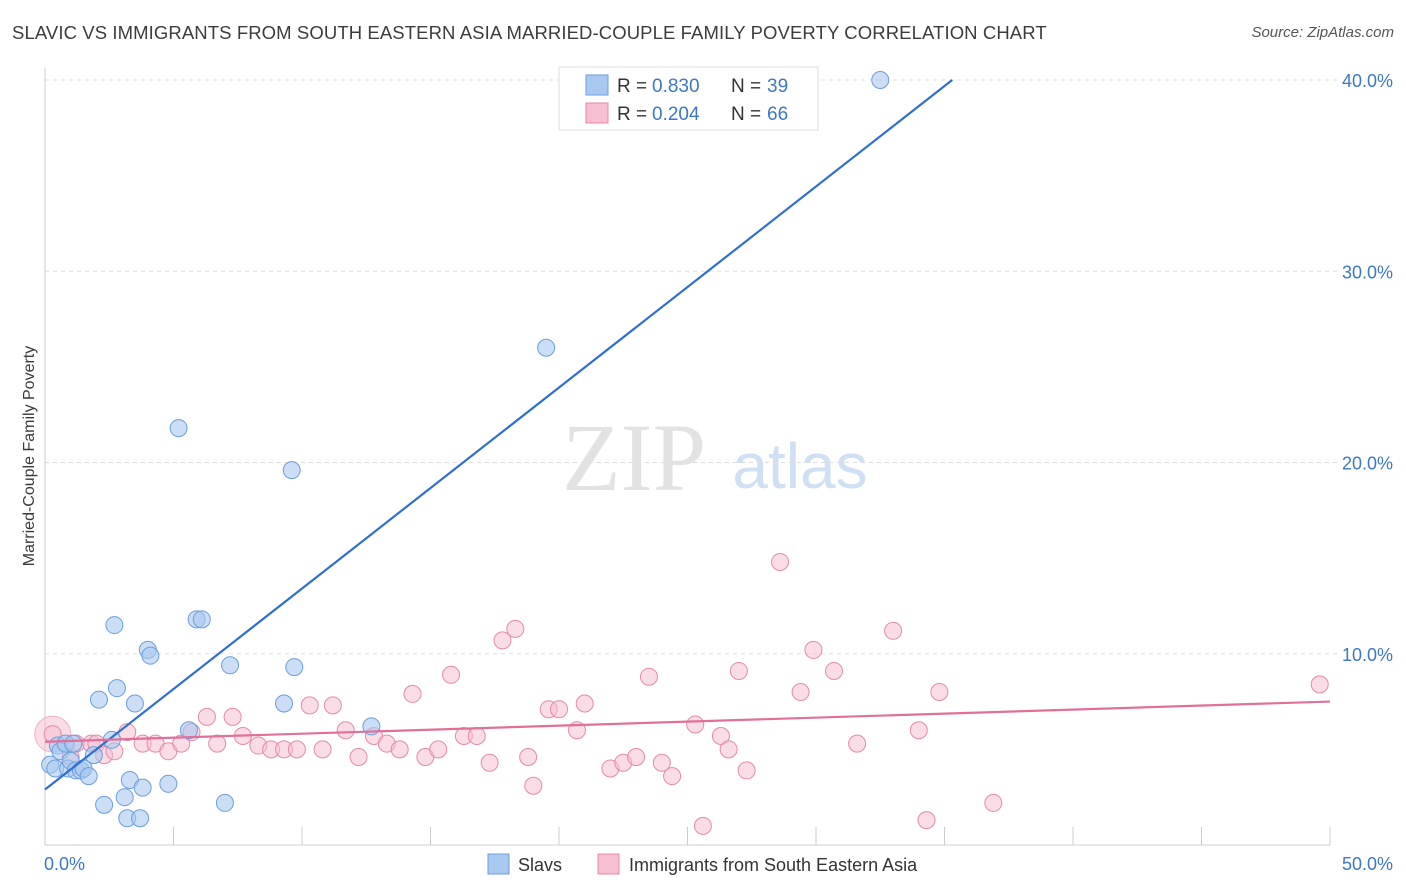  Describe the element at coordinates (64, 864) in the screenshot. I see `x-tick-label-min: 0.0%` at that location.